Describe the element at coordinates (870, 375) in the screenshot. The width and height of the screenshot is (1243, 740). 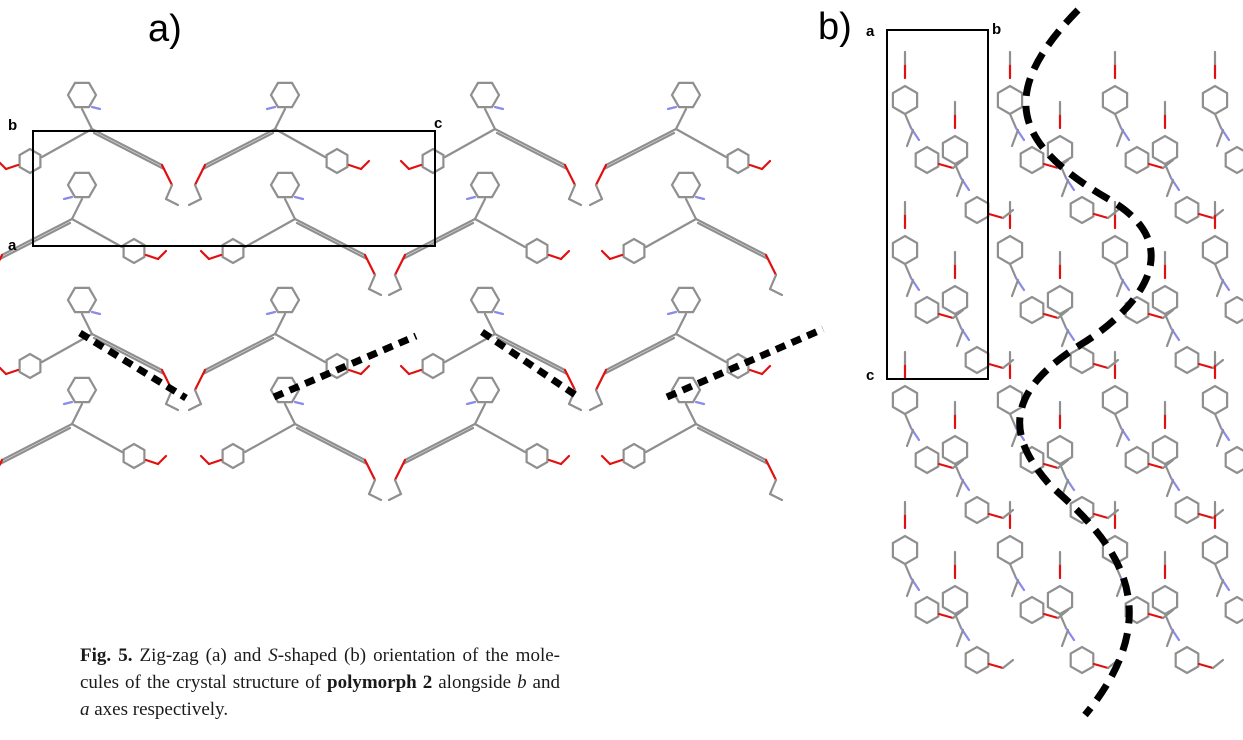
I see `axis-label-c-panel-b: c` at that location.